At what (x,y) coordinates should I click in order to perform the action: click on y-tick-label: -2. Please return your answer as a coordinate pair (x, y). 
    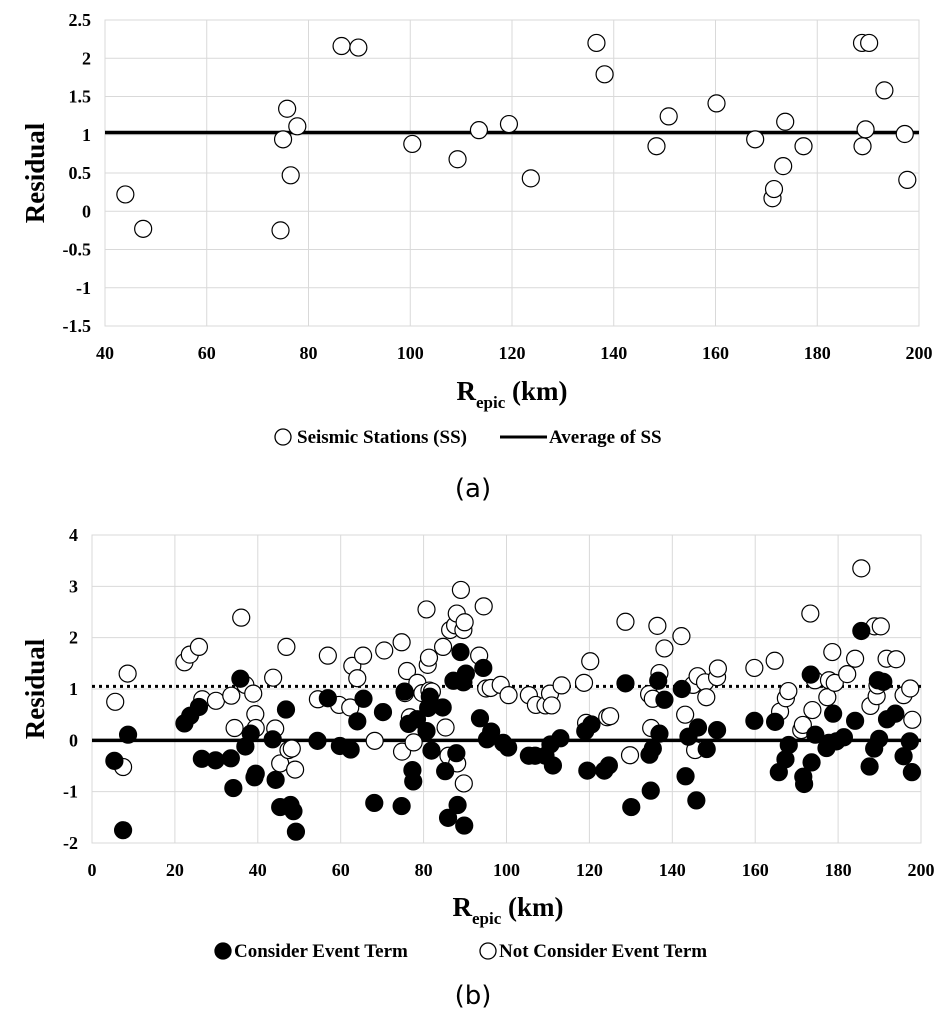
    Looking at the image, I should click on (70, 843).